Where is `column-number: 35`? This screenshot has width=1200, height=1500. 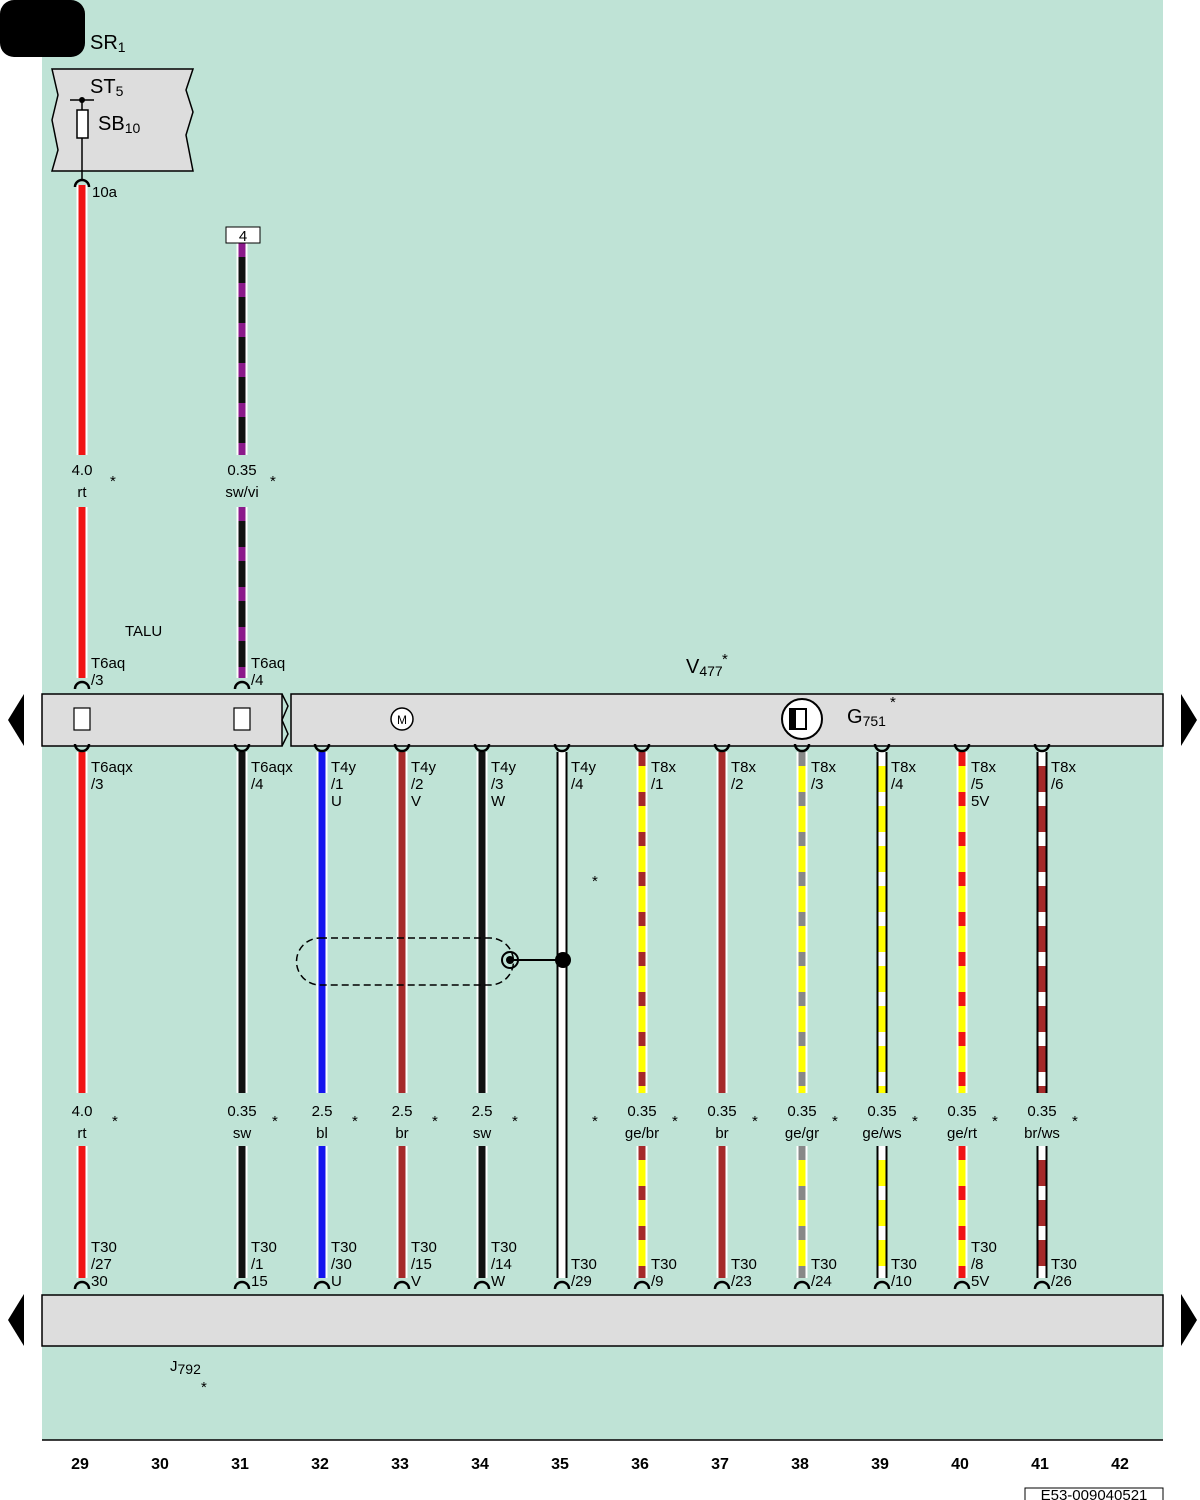 column-number: 35 is located at coordinates (560, 1464).